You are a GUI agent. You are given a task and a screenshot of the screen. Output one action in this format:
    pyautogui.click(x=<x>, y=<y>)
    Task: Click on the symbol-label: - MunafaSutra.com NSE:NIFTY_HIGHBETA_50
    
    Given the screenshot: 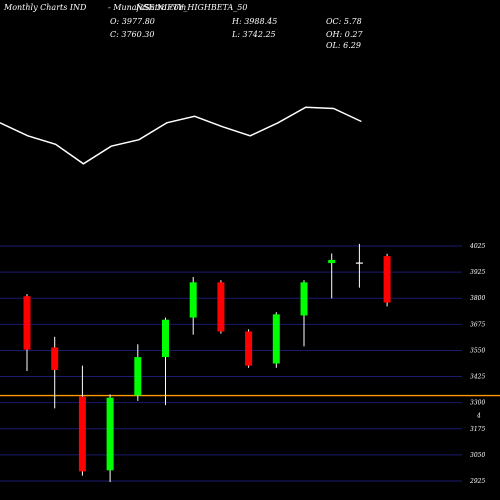 What is the action you would take?
    pyautogui.click(x=177, y=7)
    